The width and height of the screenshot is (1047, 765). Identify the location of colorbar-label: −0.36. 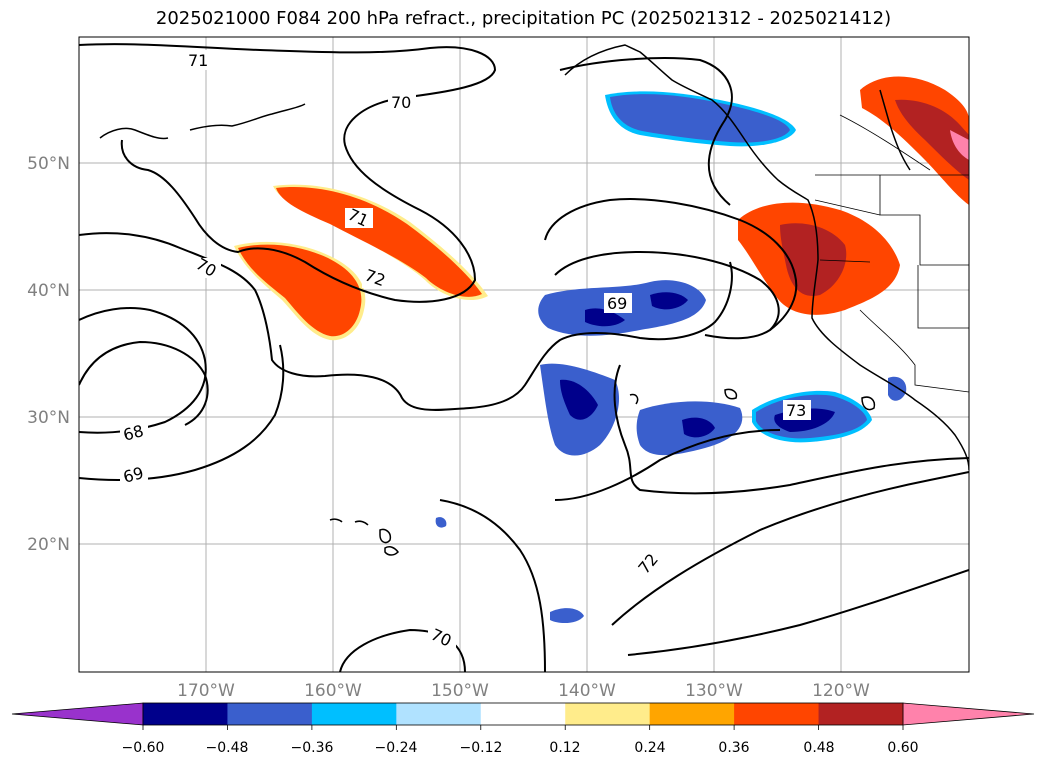
(312, 748).